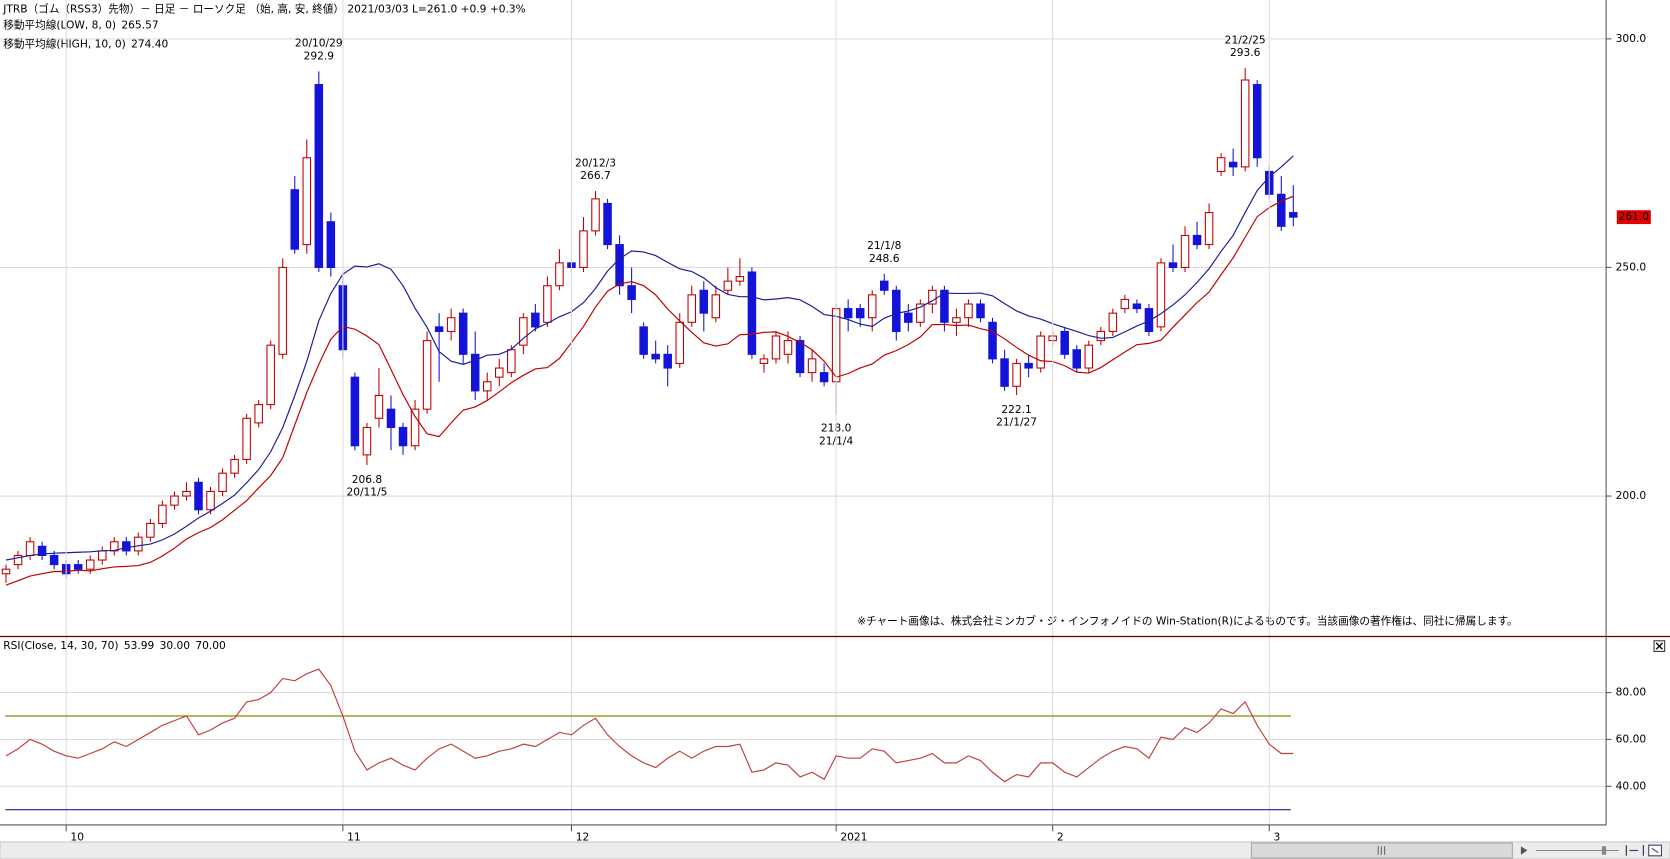 This screenshot has width=1670, height=859. I want to click on annotation-date: 21/2/25, so click(1245, 39).